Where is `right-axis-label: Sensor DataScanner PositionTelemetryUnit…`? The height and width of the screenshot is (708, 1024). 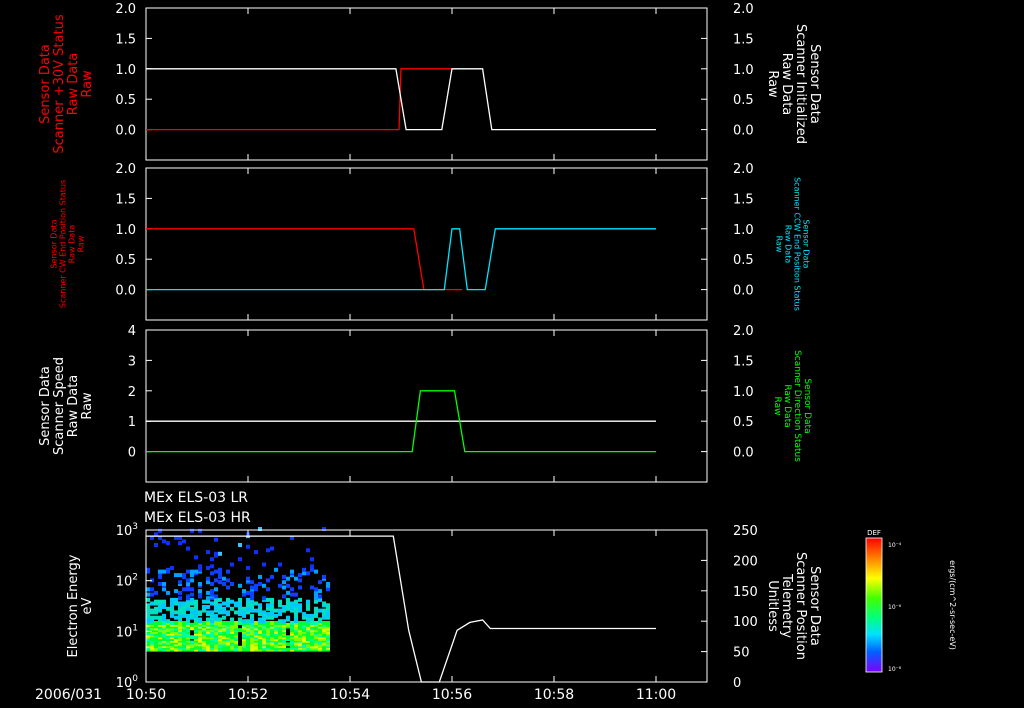
right-axis-label: Sensor DataScanner PositionTelemetryUnit… is located at coordinates (793, 606).